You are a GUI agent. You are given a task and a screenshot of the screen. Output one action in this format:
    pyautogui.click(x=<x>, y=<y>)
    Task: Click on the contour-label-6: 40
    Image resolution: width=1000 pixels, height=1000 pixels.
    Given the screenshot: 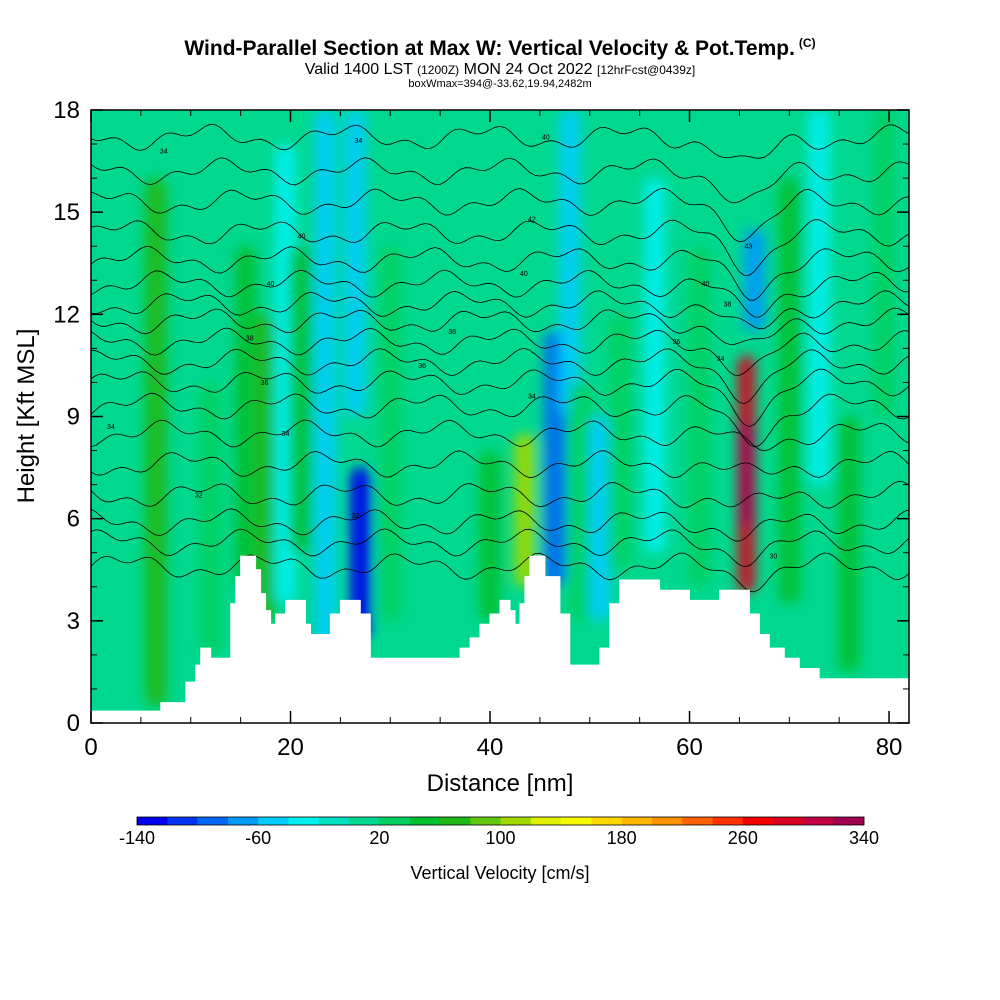 What is the action you would take?
    pyautogui.click(x=524, y=274)
    